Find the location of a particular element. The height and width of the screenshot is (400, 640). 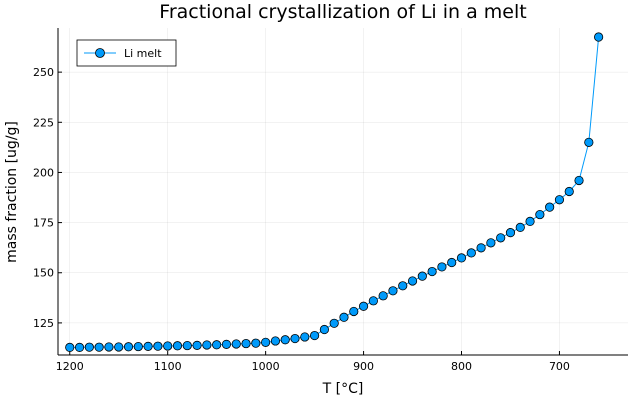

legend-label: Li melt is located at coordinates (143, 53).